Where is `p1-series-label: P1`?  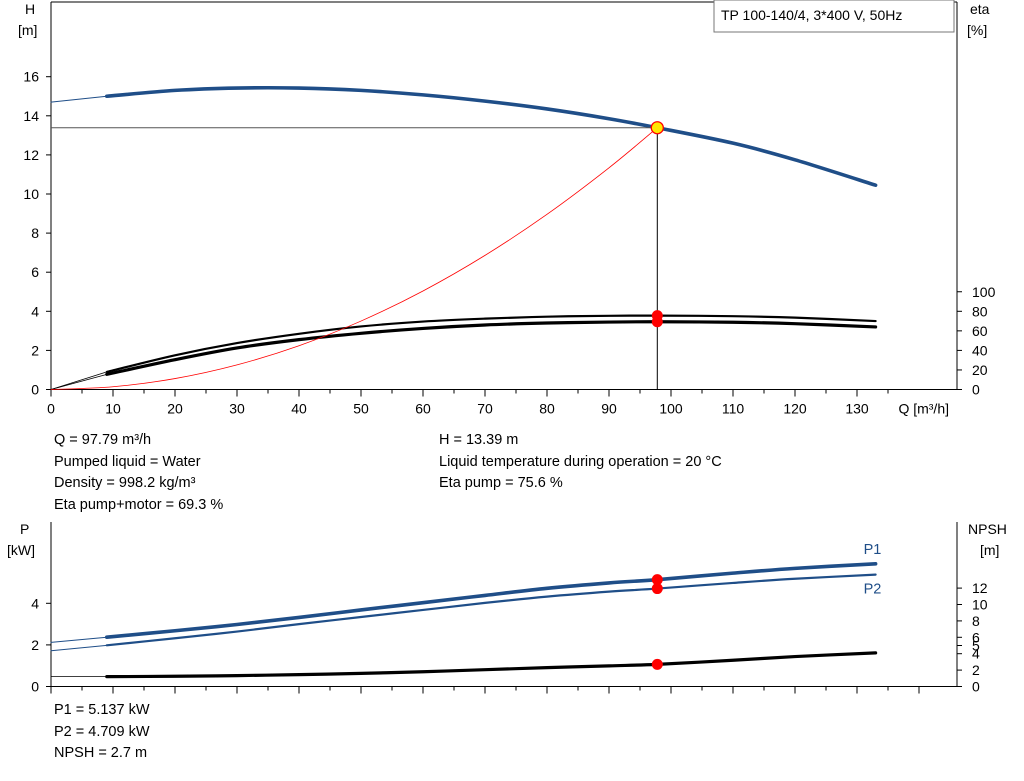
p1-series-label: P1 is located at coordinates (873, 550).